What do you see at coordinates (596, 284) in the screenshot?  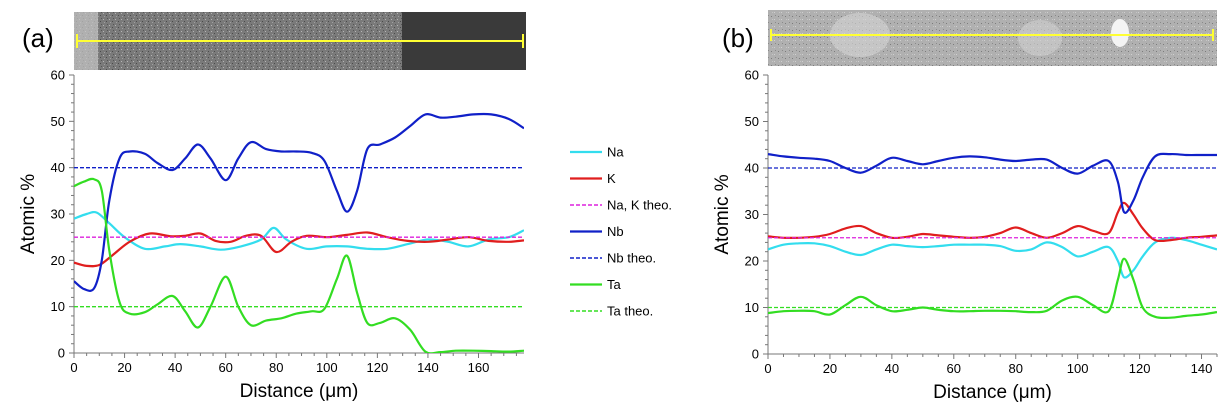 I see `legend-item: Ta` at bounding box center [596, 284].